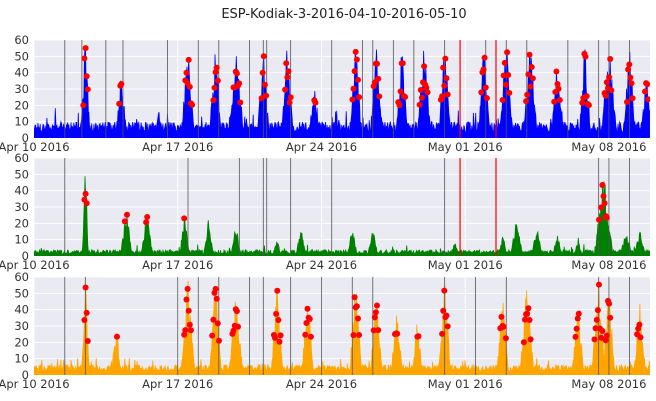 This screenshot has width=656, height=401. I want to click on x-tick-label: Apr 24 2016, so click(321, 147).